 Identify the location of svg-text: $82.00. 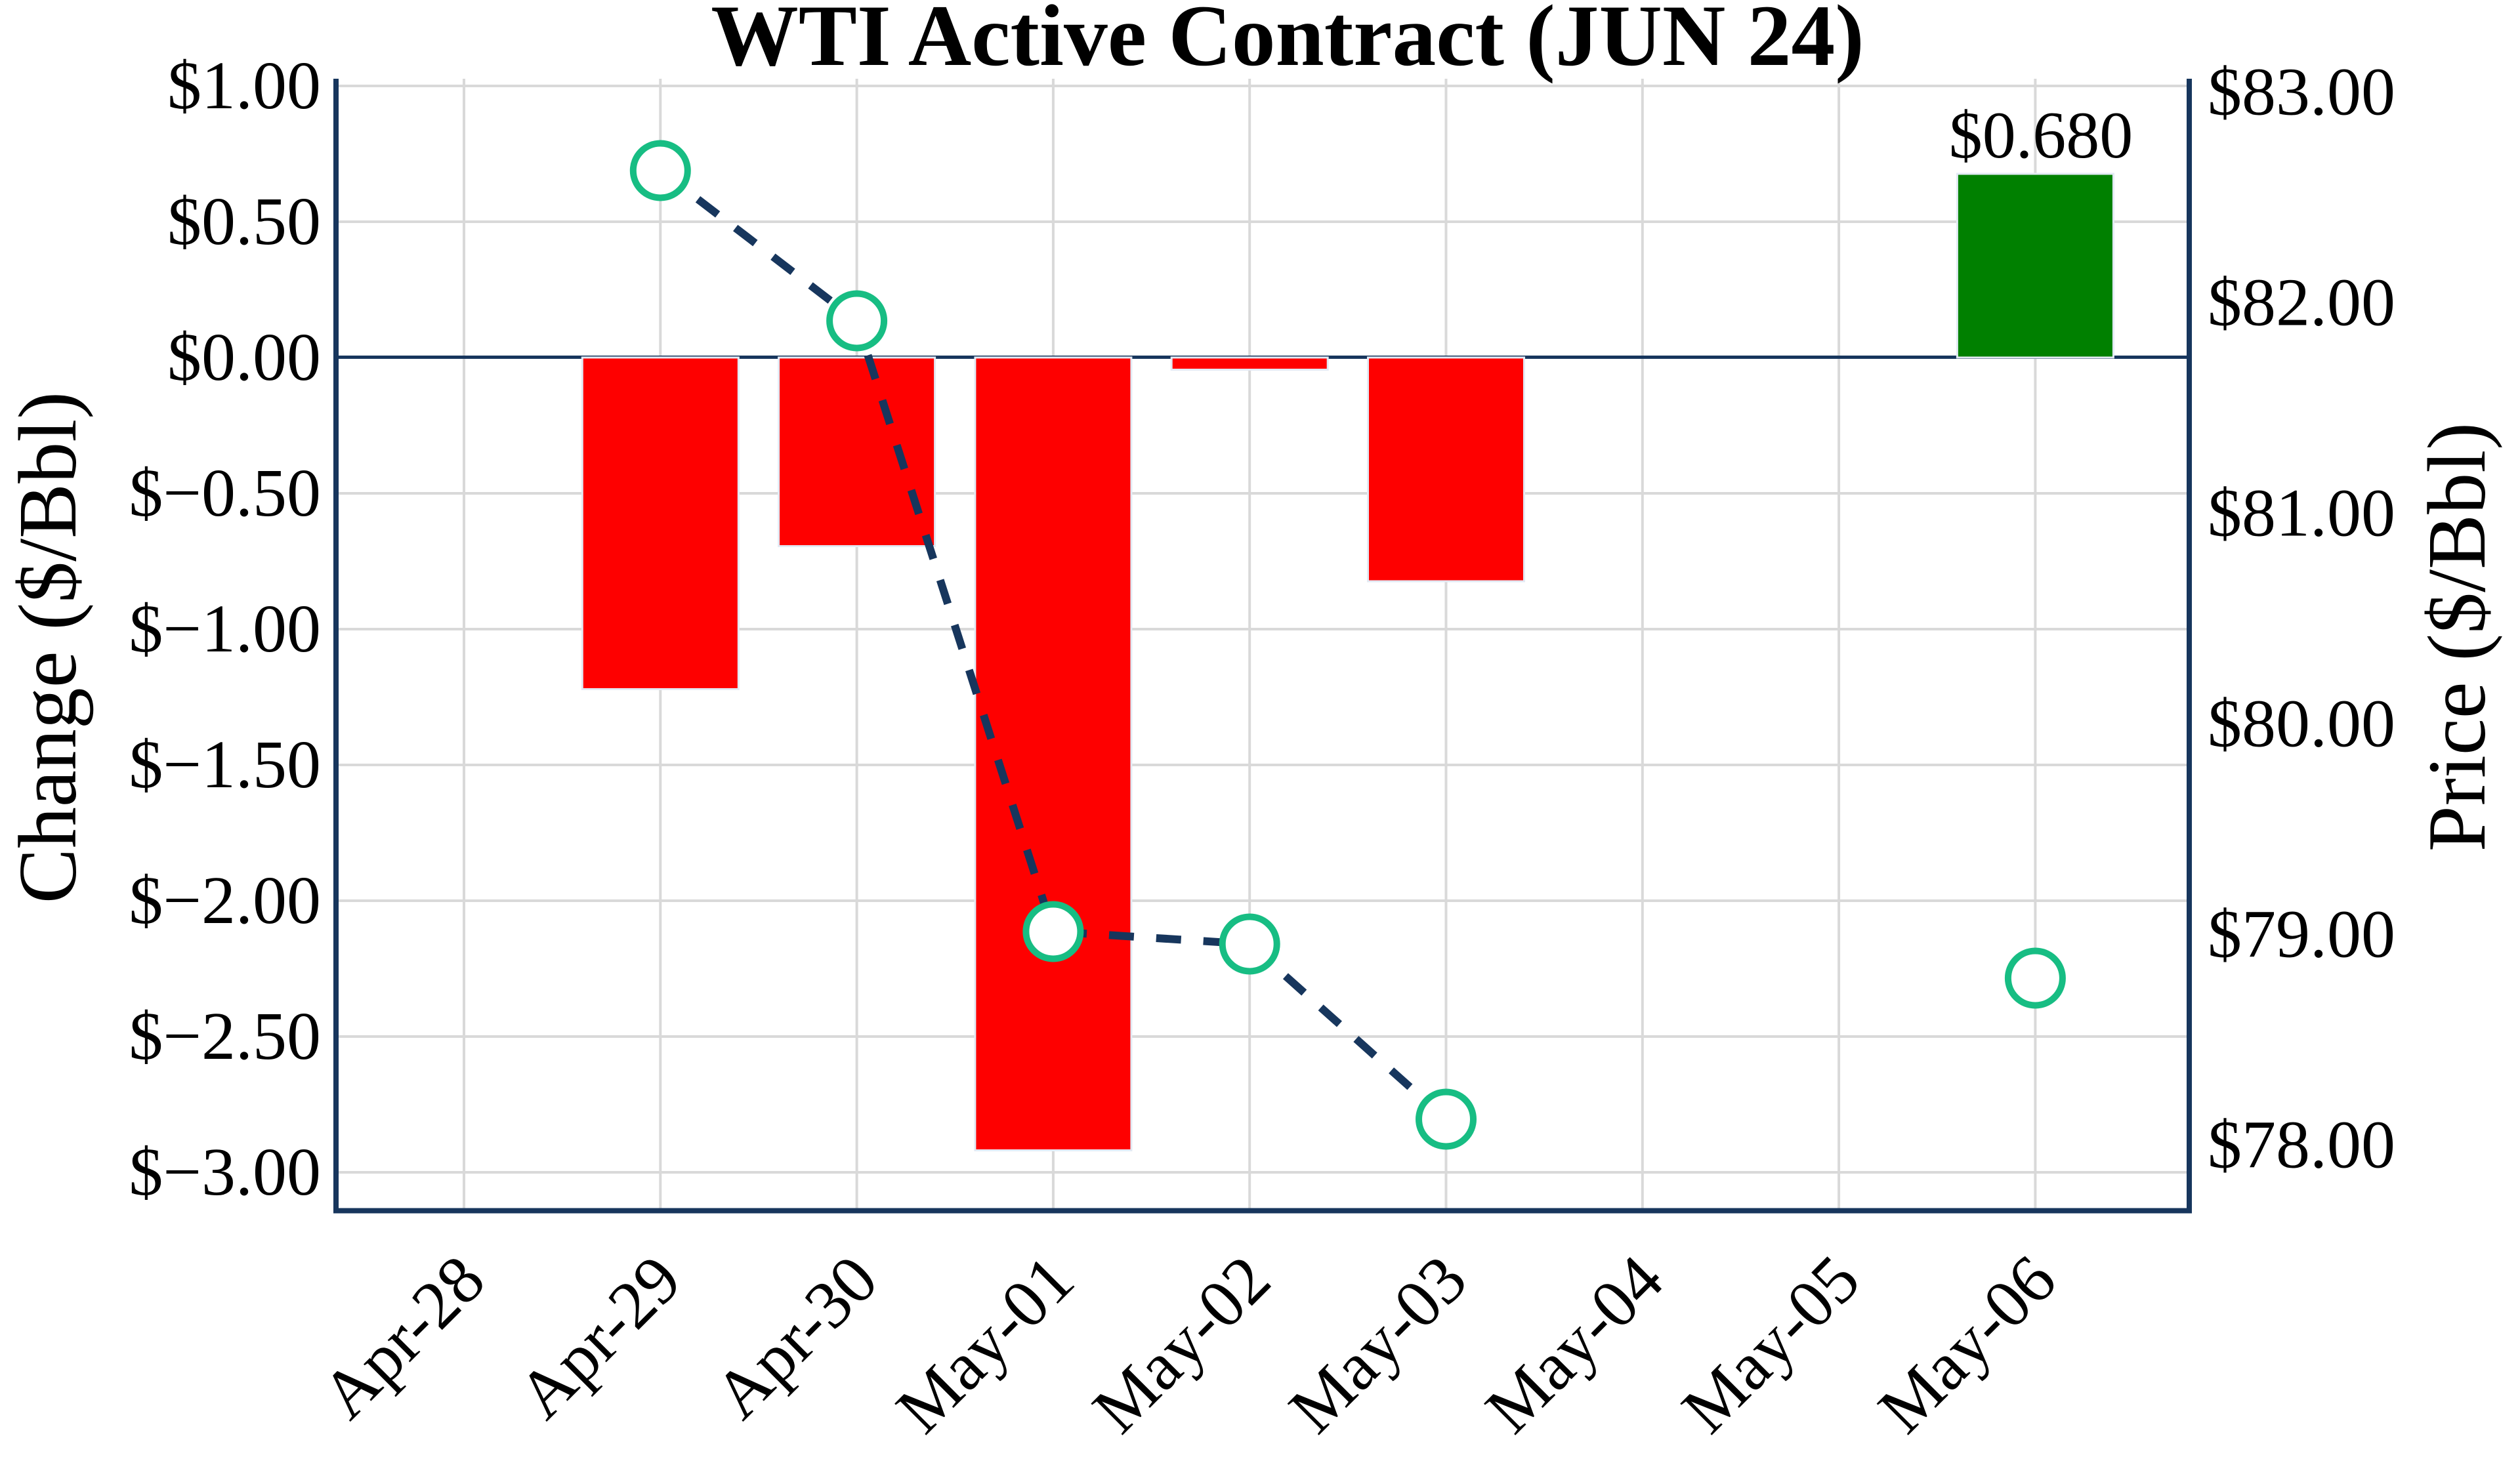
(2301, 302).